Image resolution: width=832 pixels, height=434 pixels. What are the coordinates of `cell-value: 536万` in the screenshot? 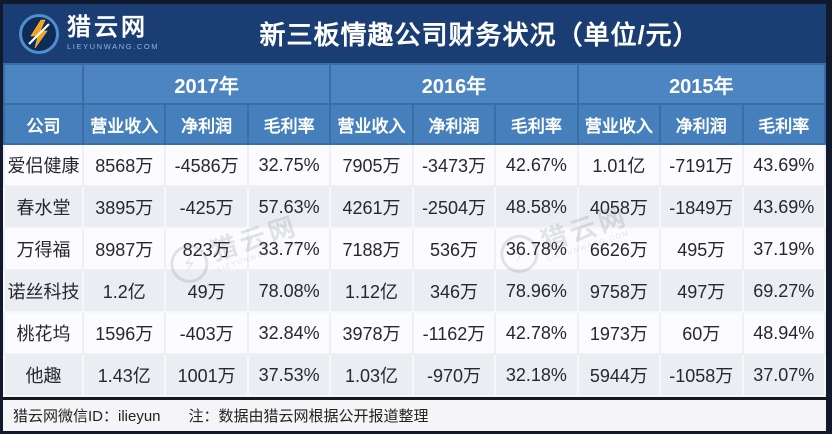 It's located at (454, 249).